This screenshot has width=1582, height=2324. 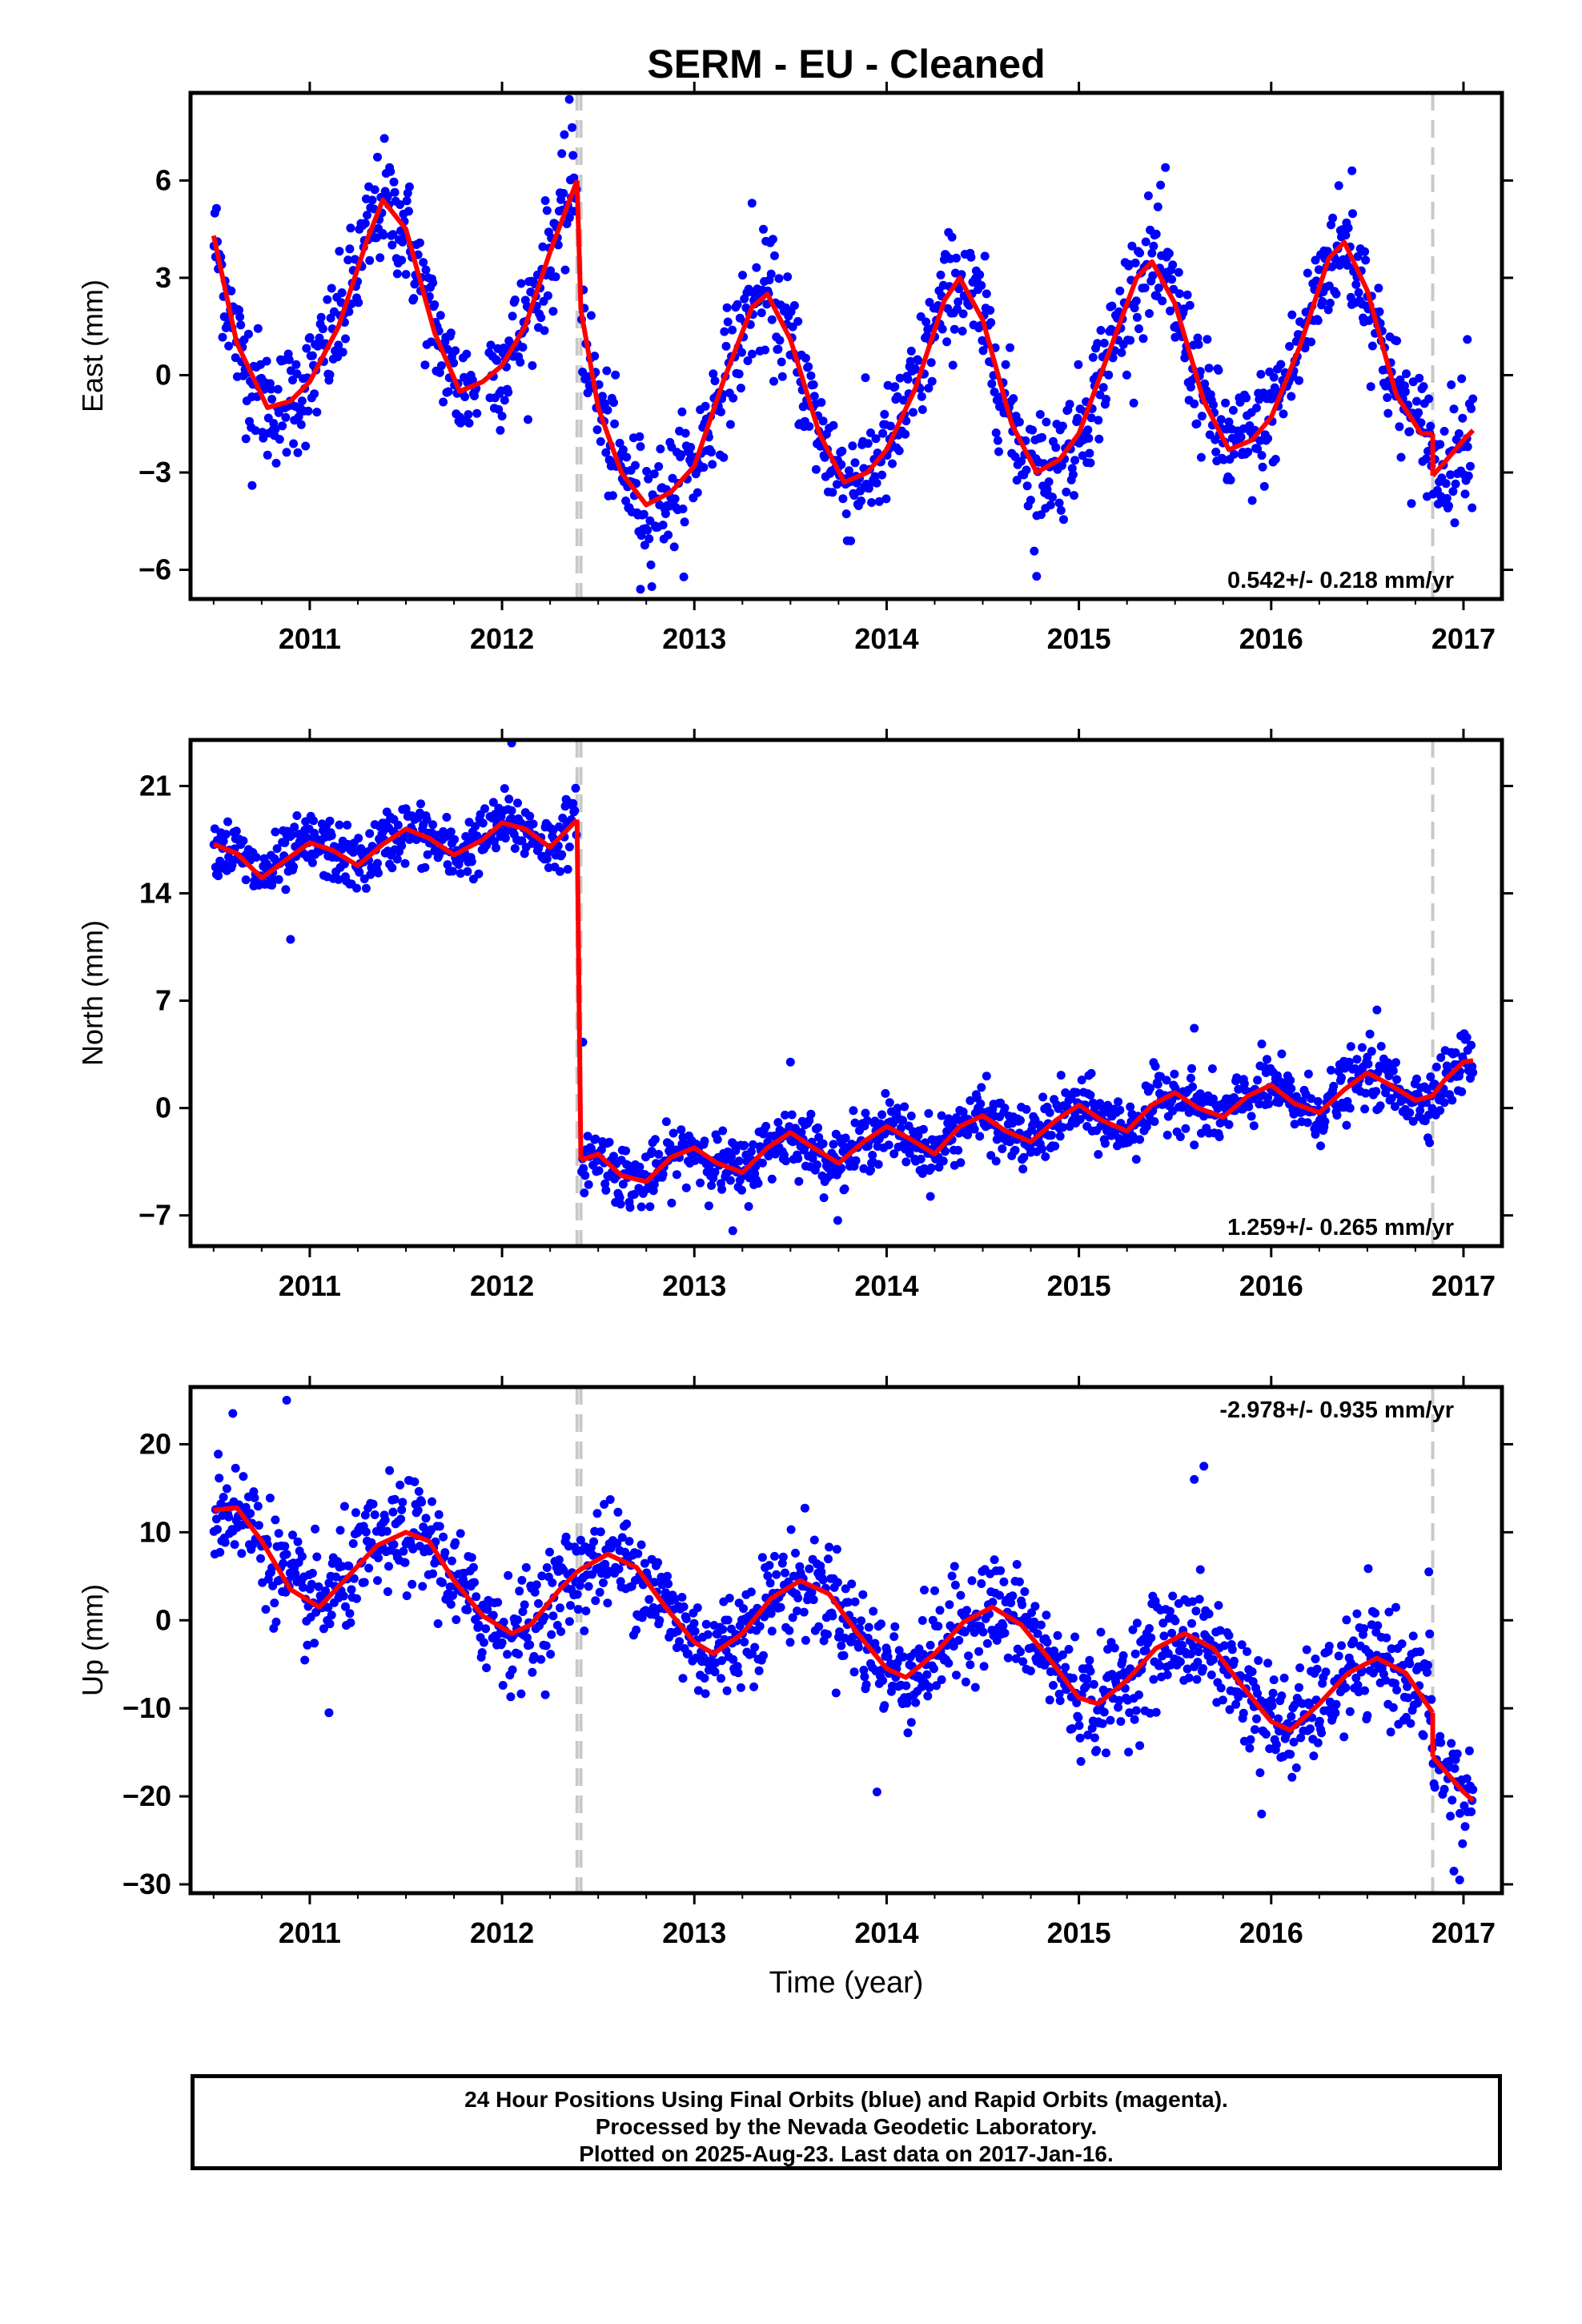 I want to click on y-tick-label: 14, so click(x=155, y=893).